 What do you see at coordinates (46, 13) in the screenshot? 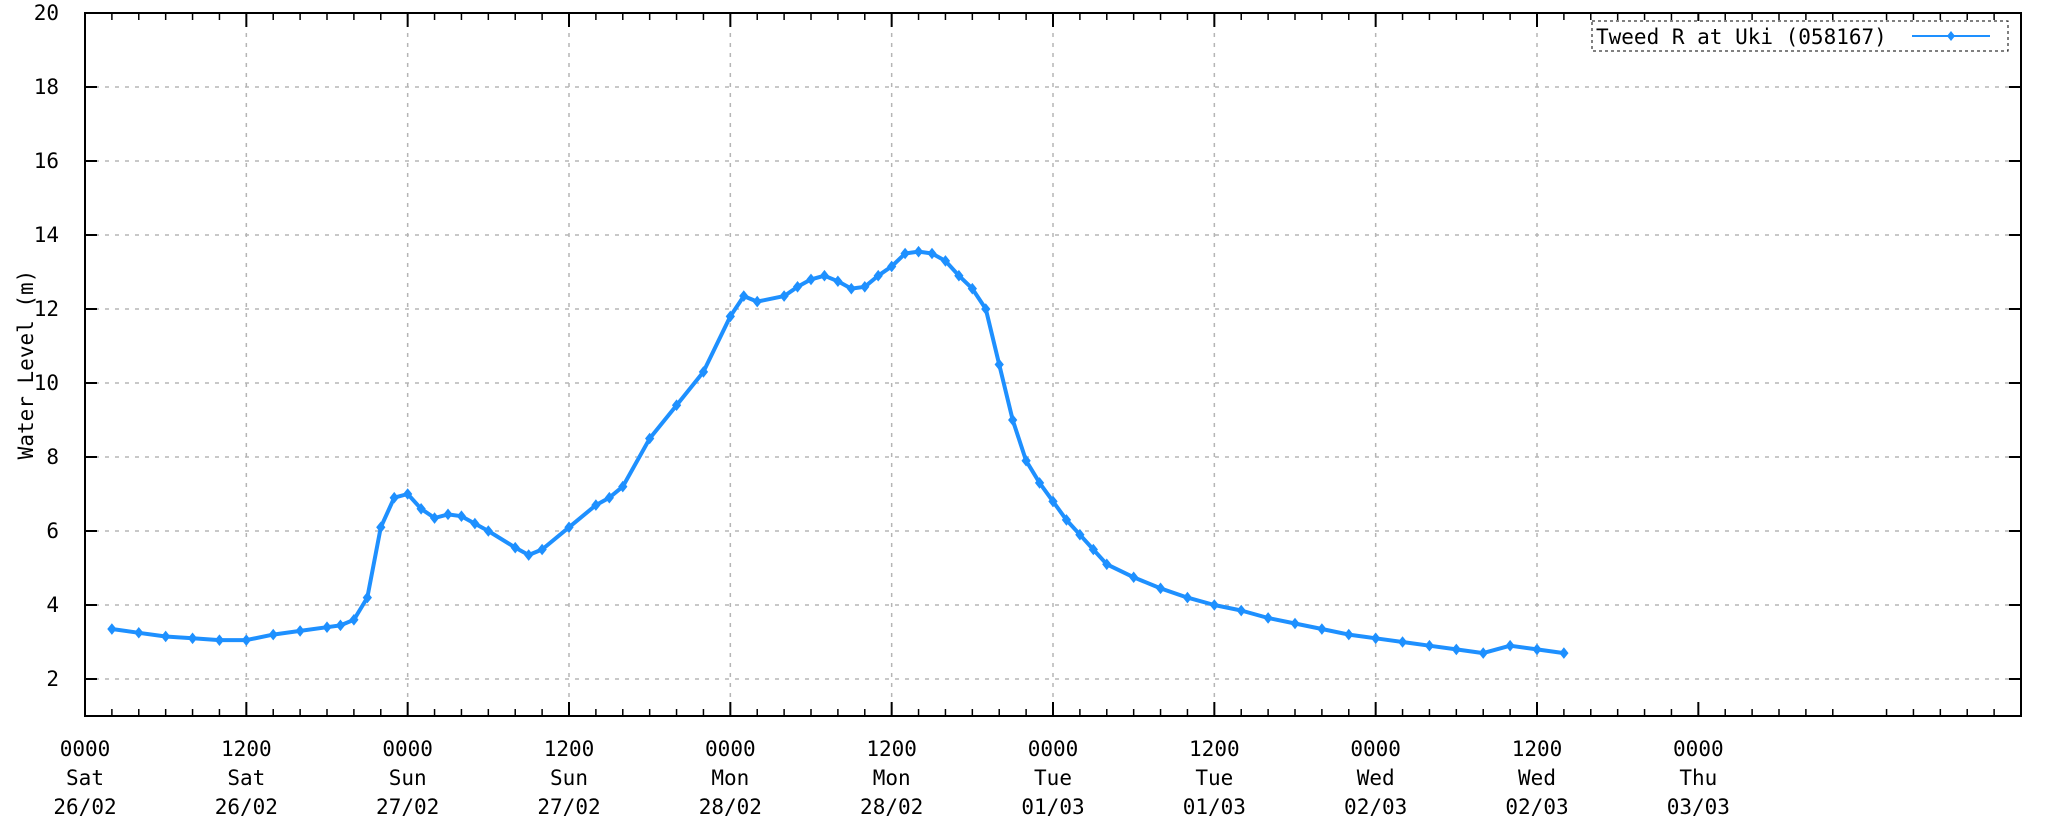
I see `y-tick-label: 20` at bounding box center [46, 13].